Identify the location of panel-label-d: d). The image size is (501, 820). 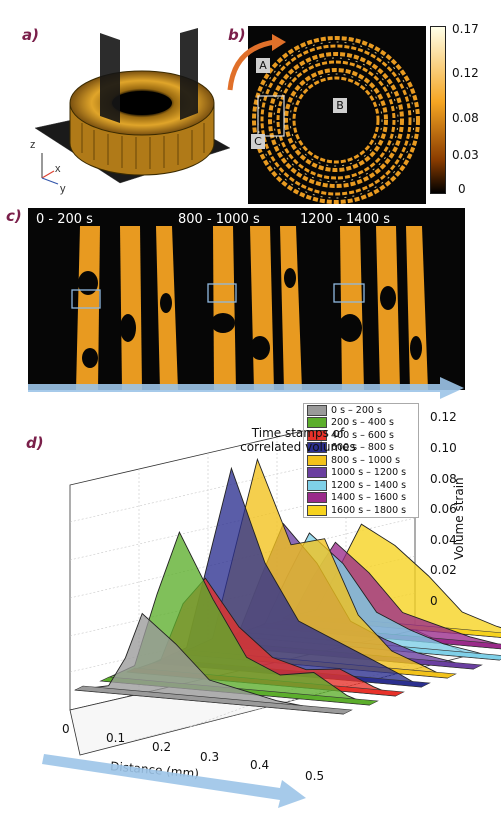
(35, 443).